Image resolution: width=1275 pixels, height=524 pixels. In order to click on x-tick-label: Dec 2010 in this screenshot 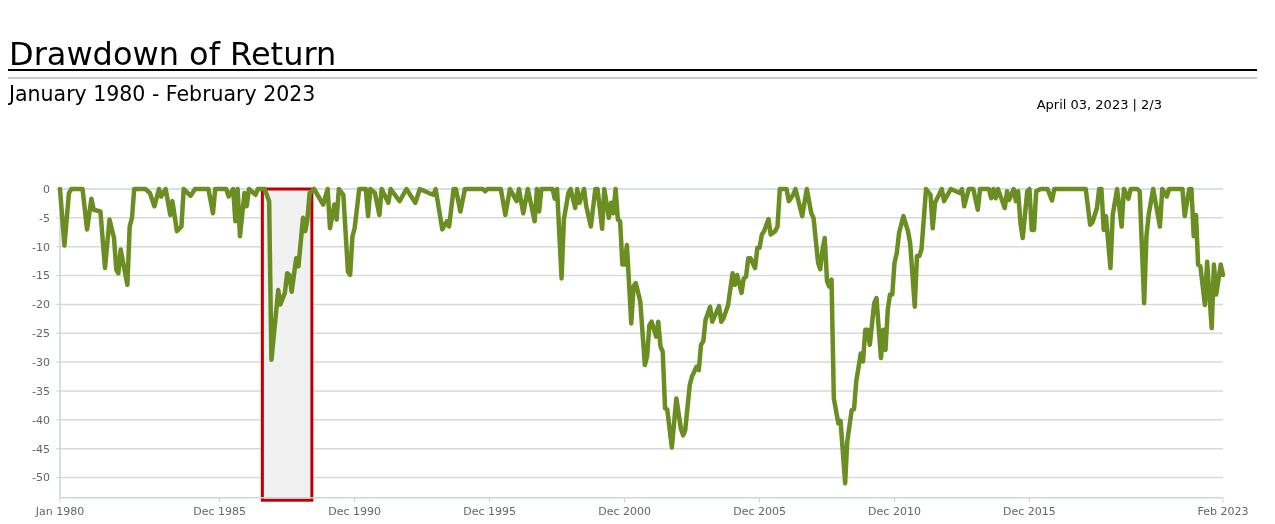, I will do `click(894, 511)`.